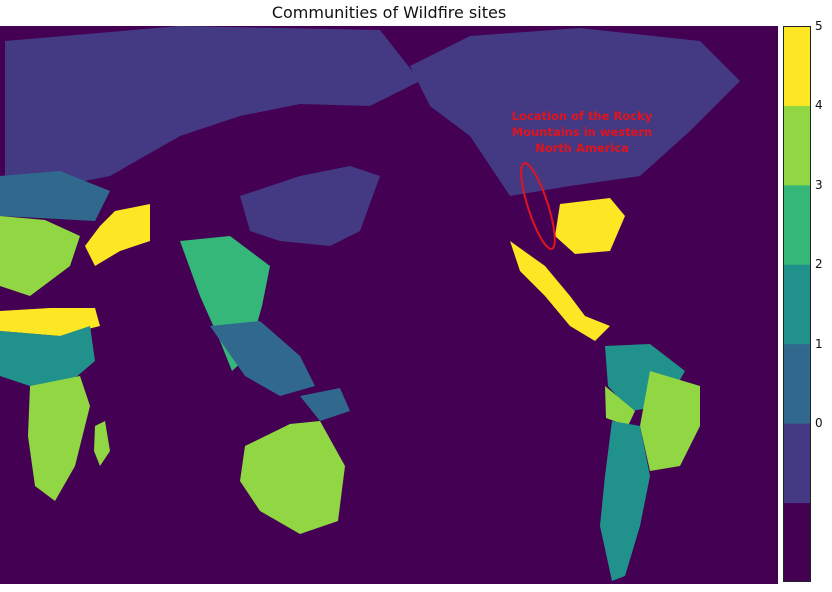 This screenshot has width=832, height=592. I want to click on colorbar-tick-label: 3, so click(819, 184).